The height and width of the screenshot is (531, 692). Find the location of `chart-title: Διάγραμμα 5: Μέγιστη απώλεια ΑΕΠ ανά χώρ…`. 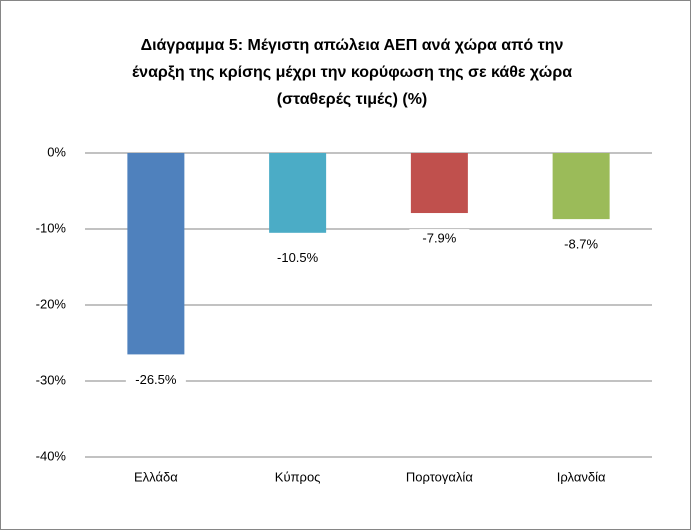

chart-title: Διάγραμμα 5: Μέγιστη απώλεια ΑΕΠ ανά χώρ… is located at coordinates (352, 45).